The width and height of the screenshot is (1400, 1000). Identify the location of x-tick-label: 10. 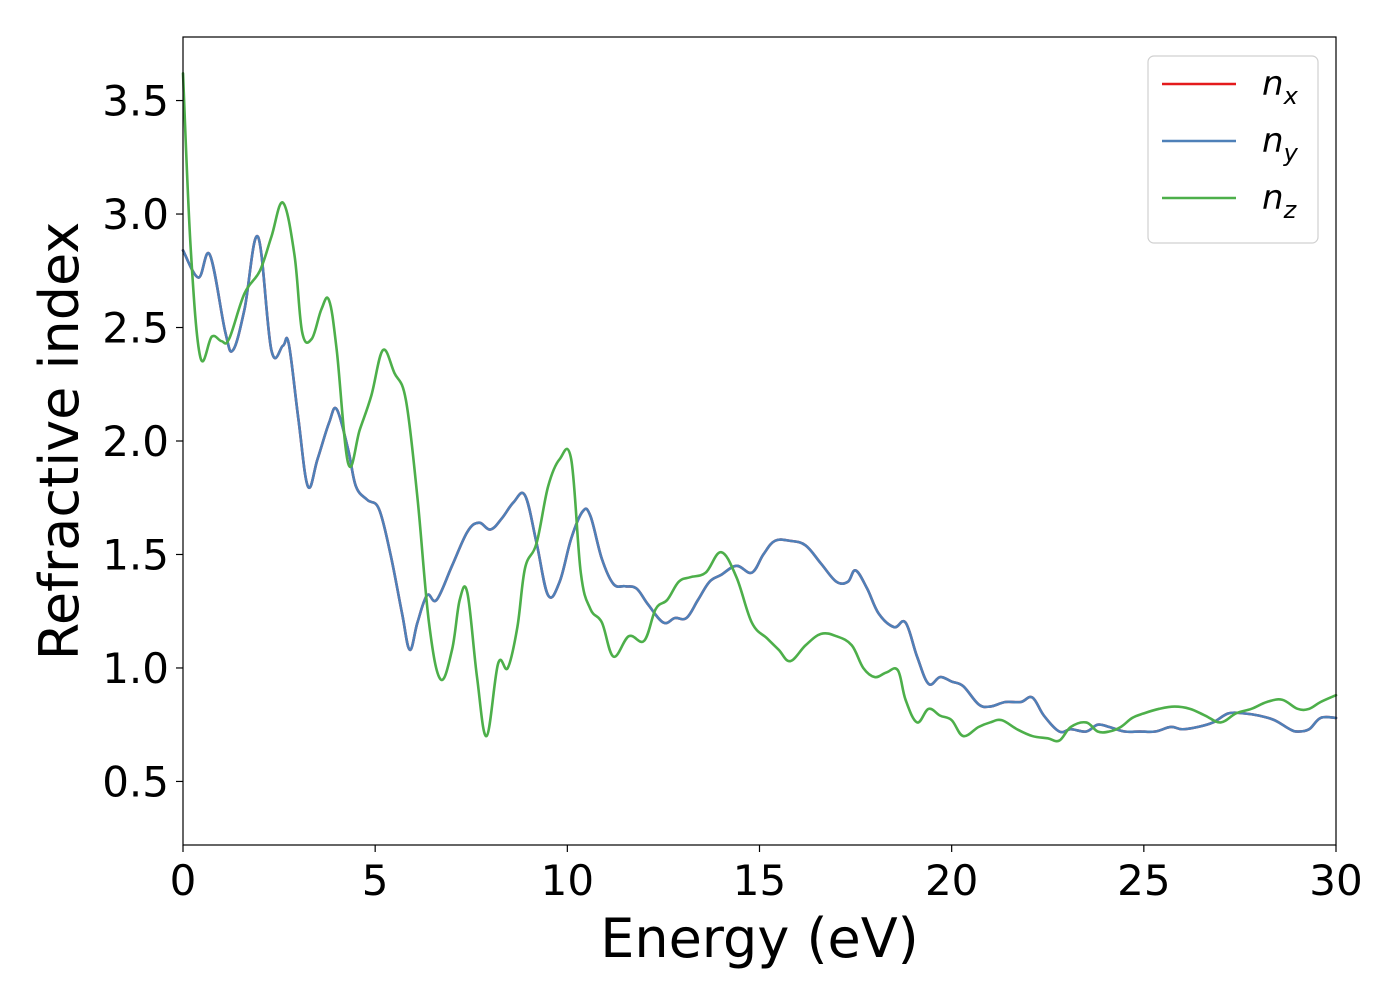
(567, 880).